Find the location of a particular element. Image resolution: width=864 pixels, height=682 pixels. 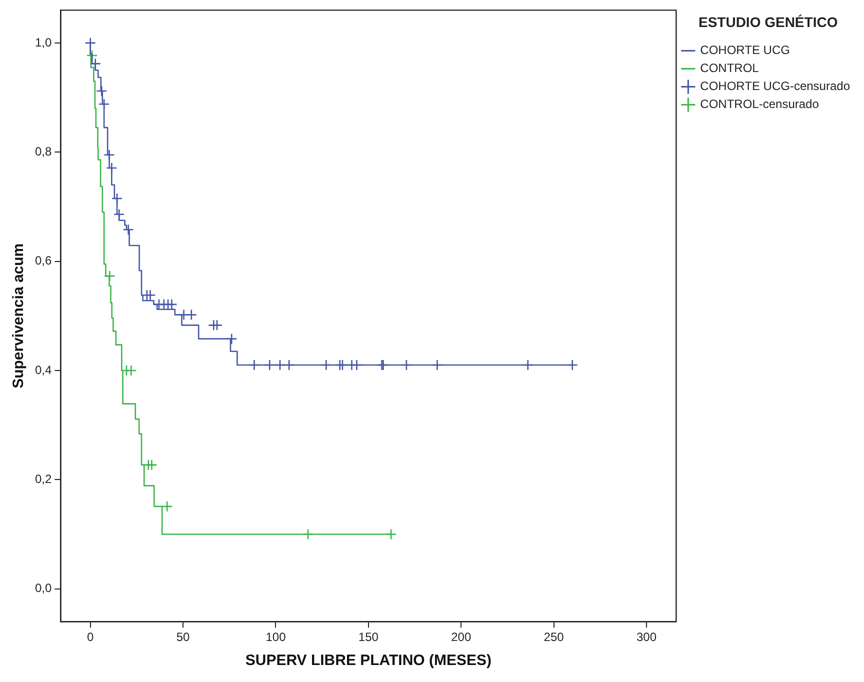

x-tick-label: 50 is located at coordinates (183, 637).